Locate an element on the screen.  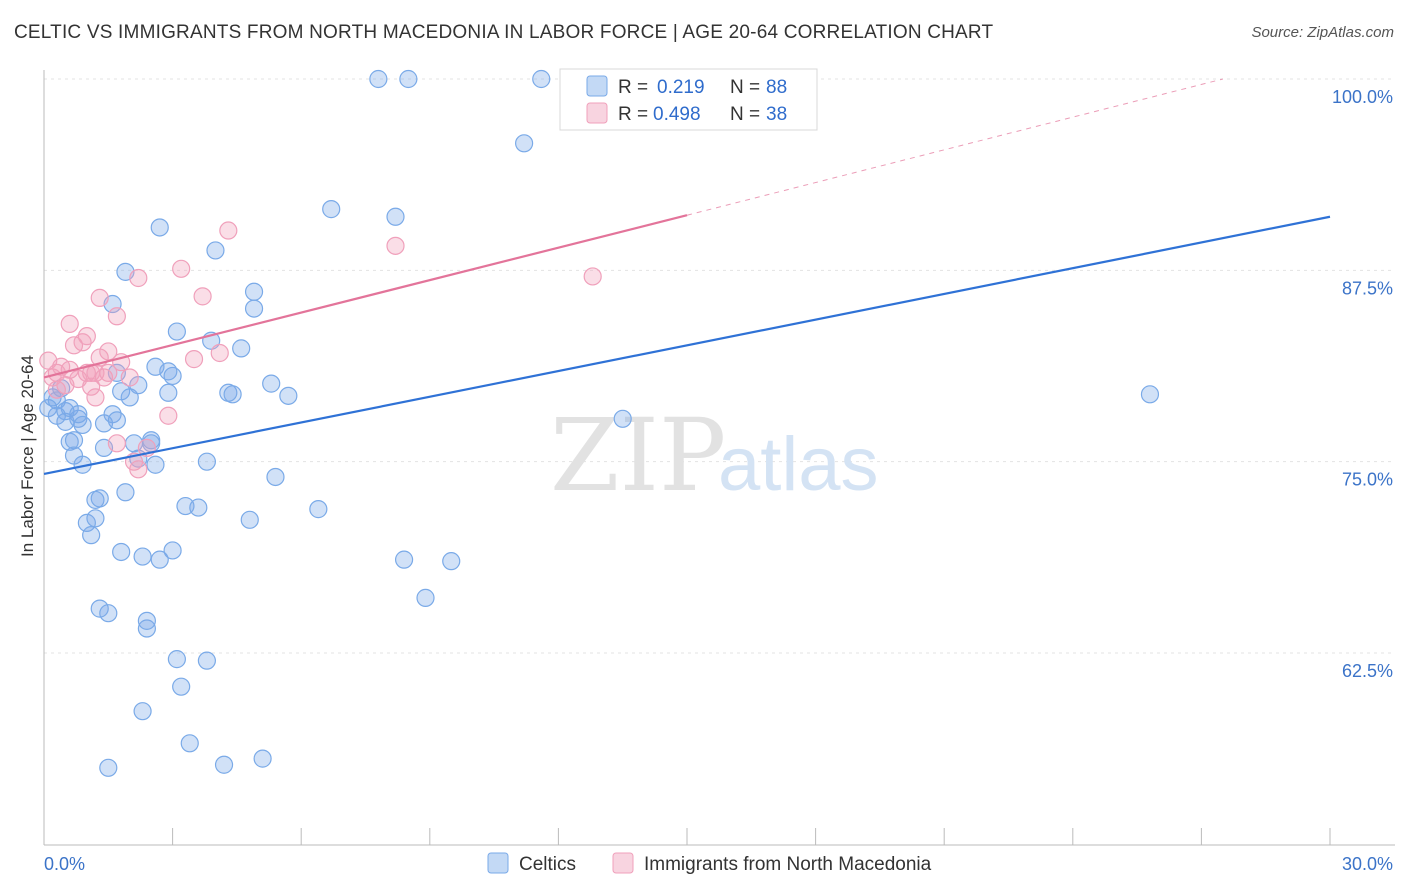
legend-n-label-2: N = is located at coordinates (745, 114).